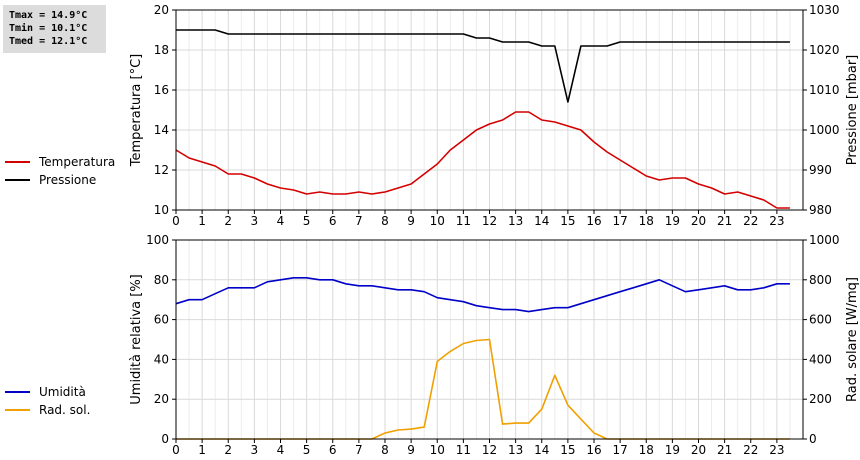  I want to click on y2-tick-label: 200, so click(820, 399).